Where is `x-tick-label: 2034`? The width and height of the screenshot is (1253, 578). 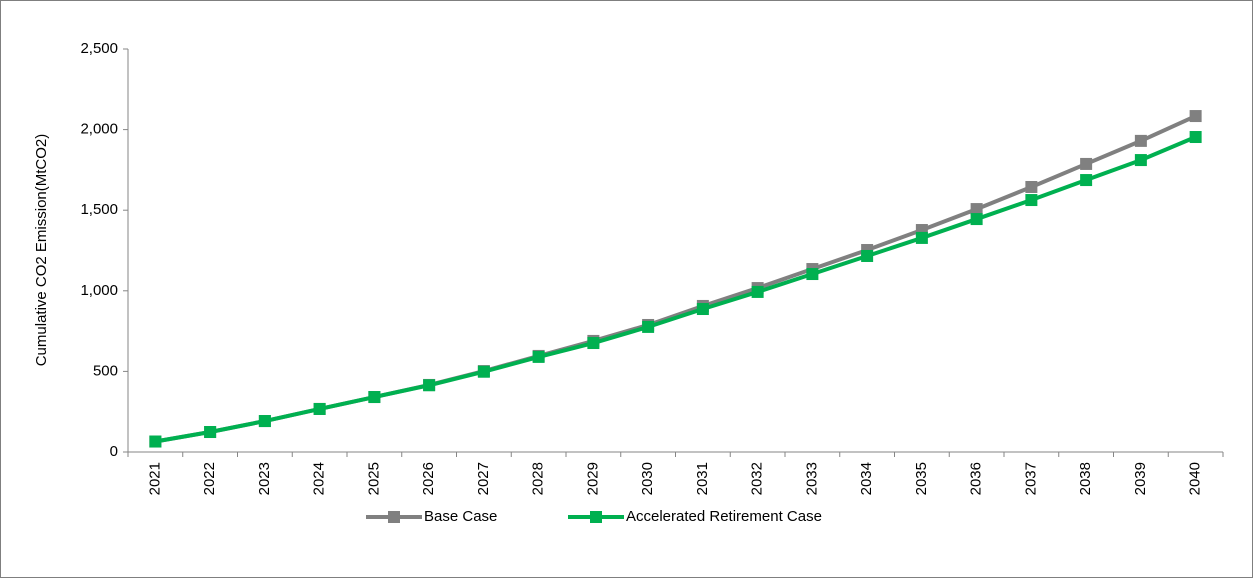
x-tick-label: 2034 is located at coordinates (866, 478).